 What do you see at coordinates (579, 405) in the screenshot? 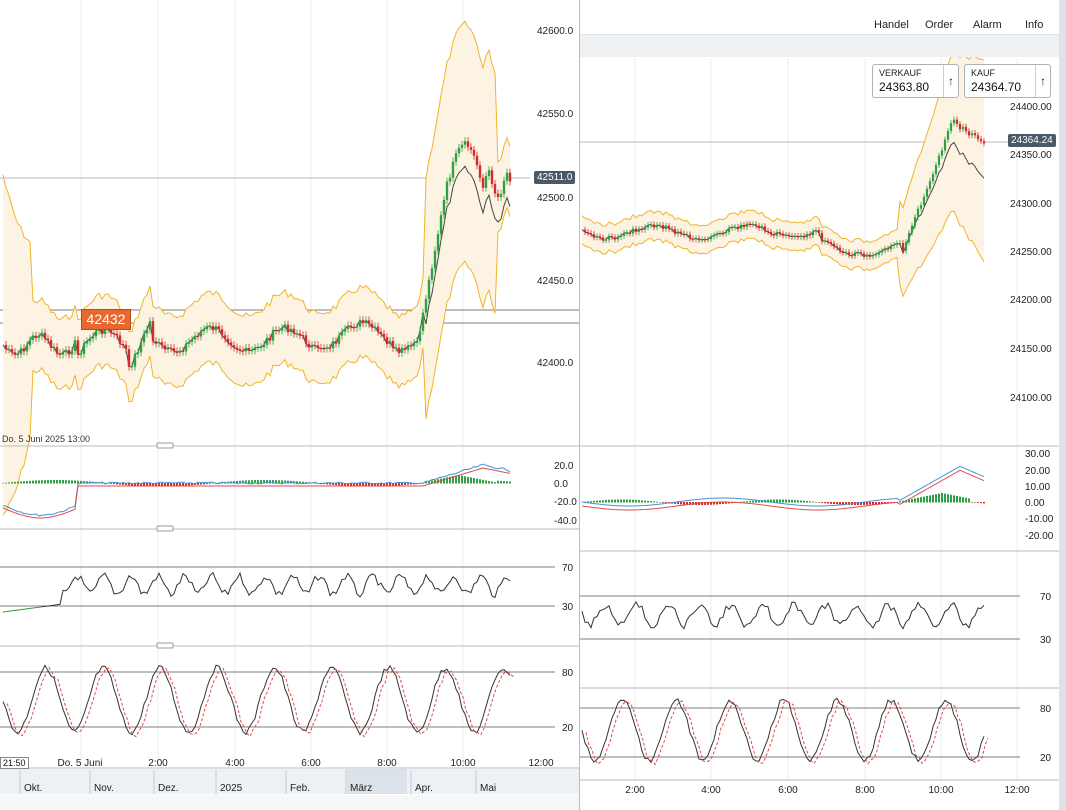
I see `pane-divider` at bounding box center [579, 405].